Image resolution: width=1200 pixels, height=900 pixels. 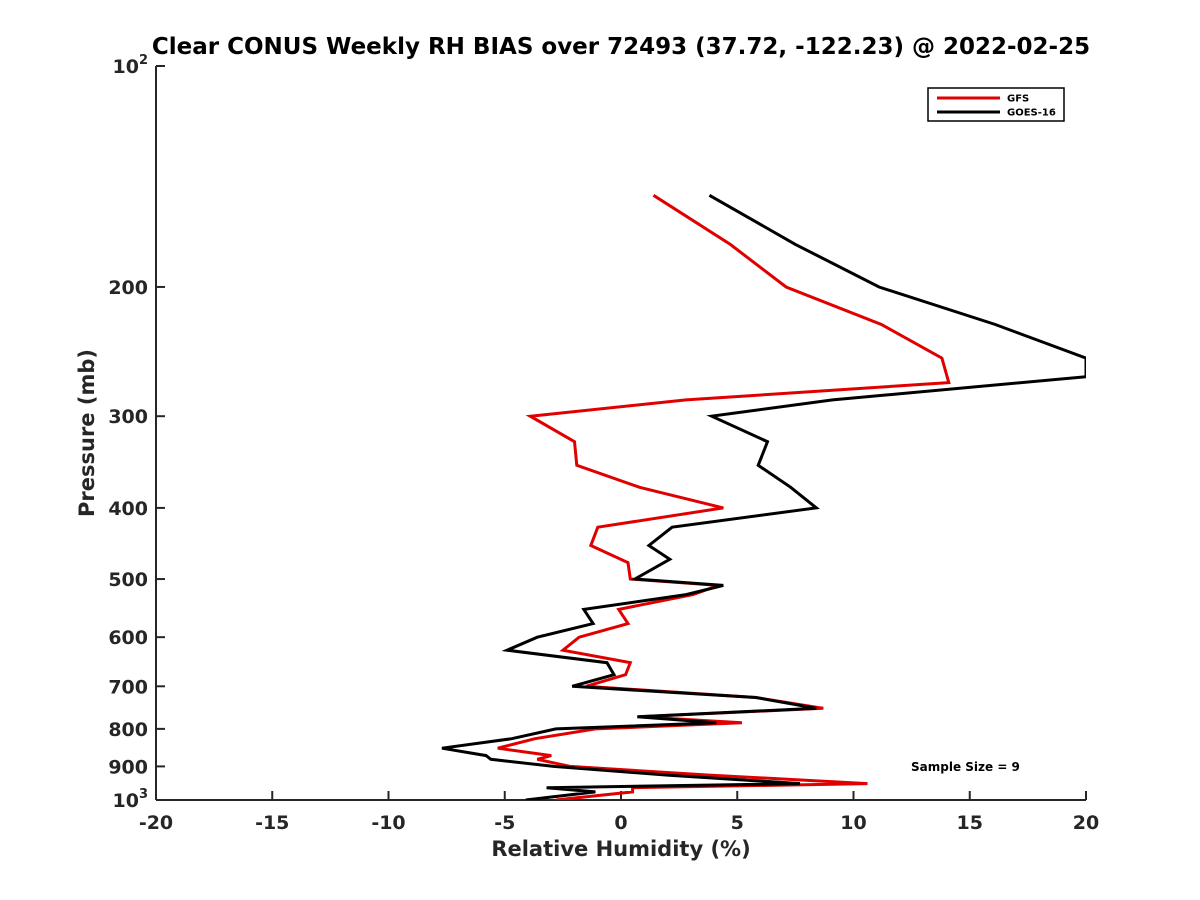 I want to click on x-axis-label: Relative Humidity (%), so click(x=620, y=849).